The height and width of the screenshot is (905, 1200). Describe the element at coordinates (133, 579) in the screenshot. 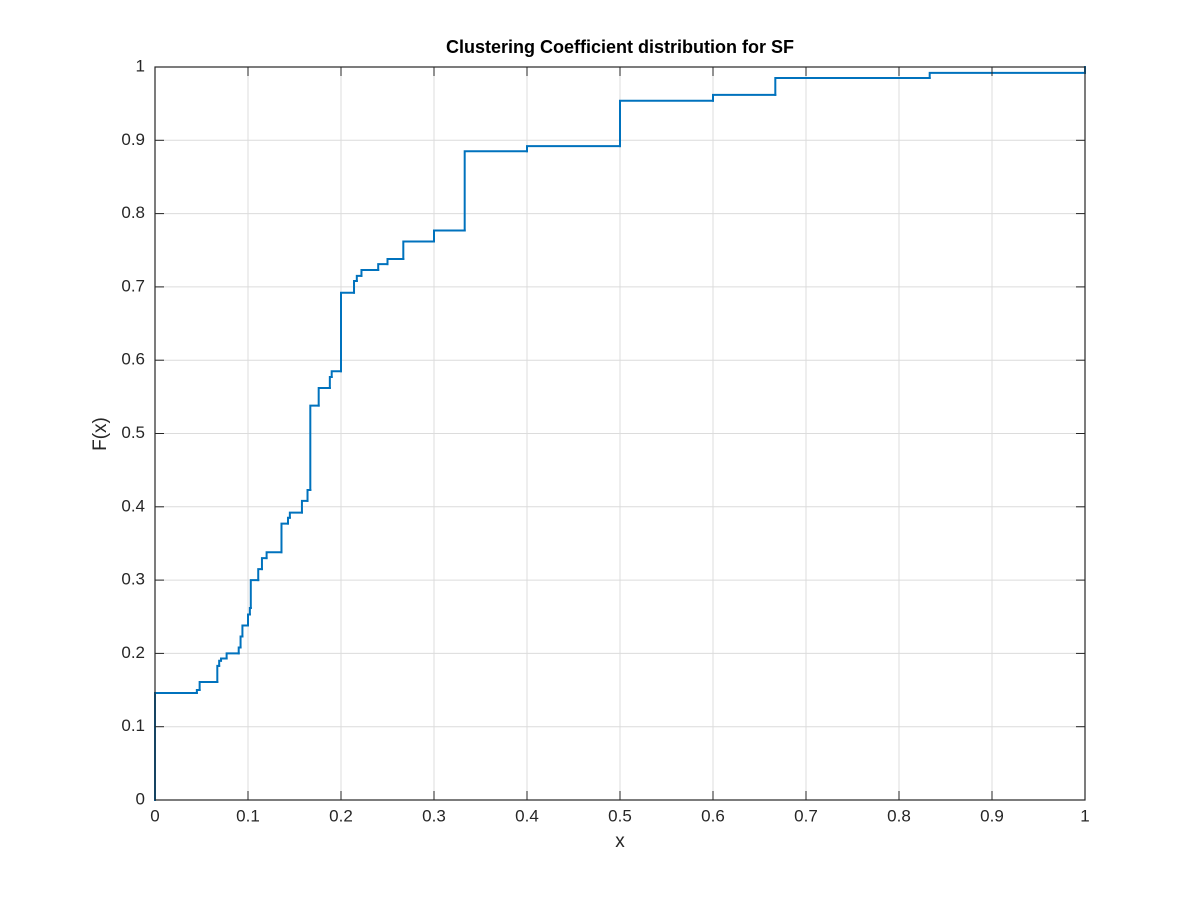

I see `y-tick-label: 0.3` at that location.